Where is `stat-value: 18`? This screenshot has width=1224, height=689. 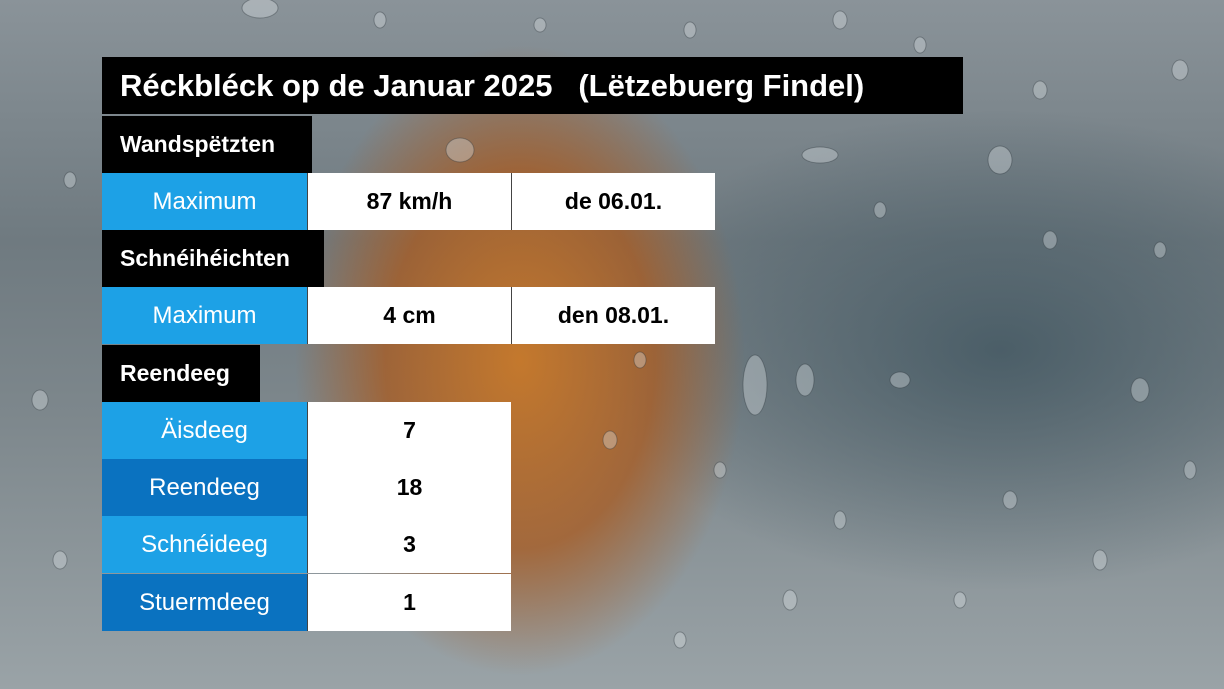 stat-value: 18 is located at coordinates (409, 487).